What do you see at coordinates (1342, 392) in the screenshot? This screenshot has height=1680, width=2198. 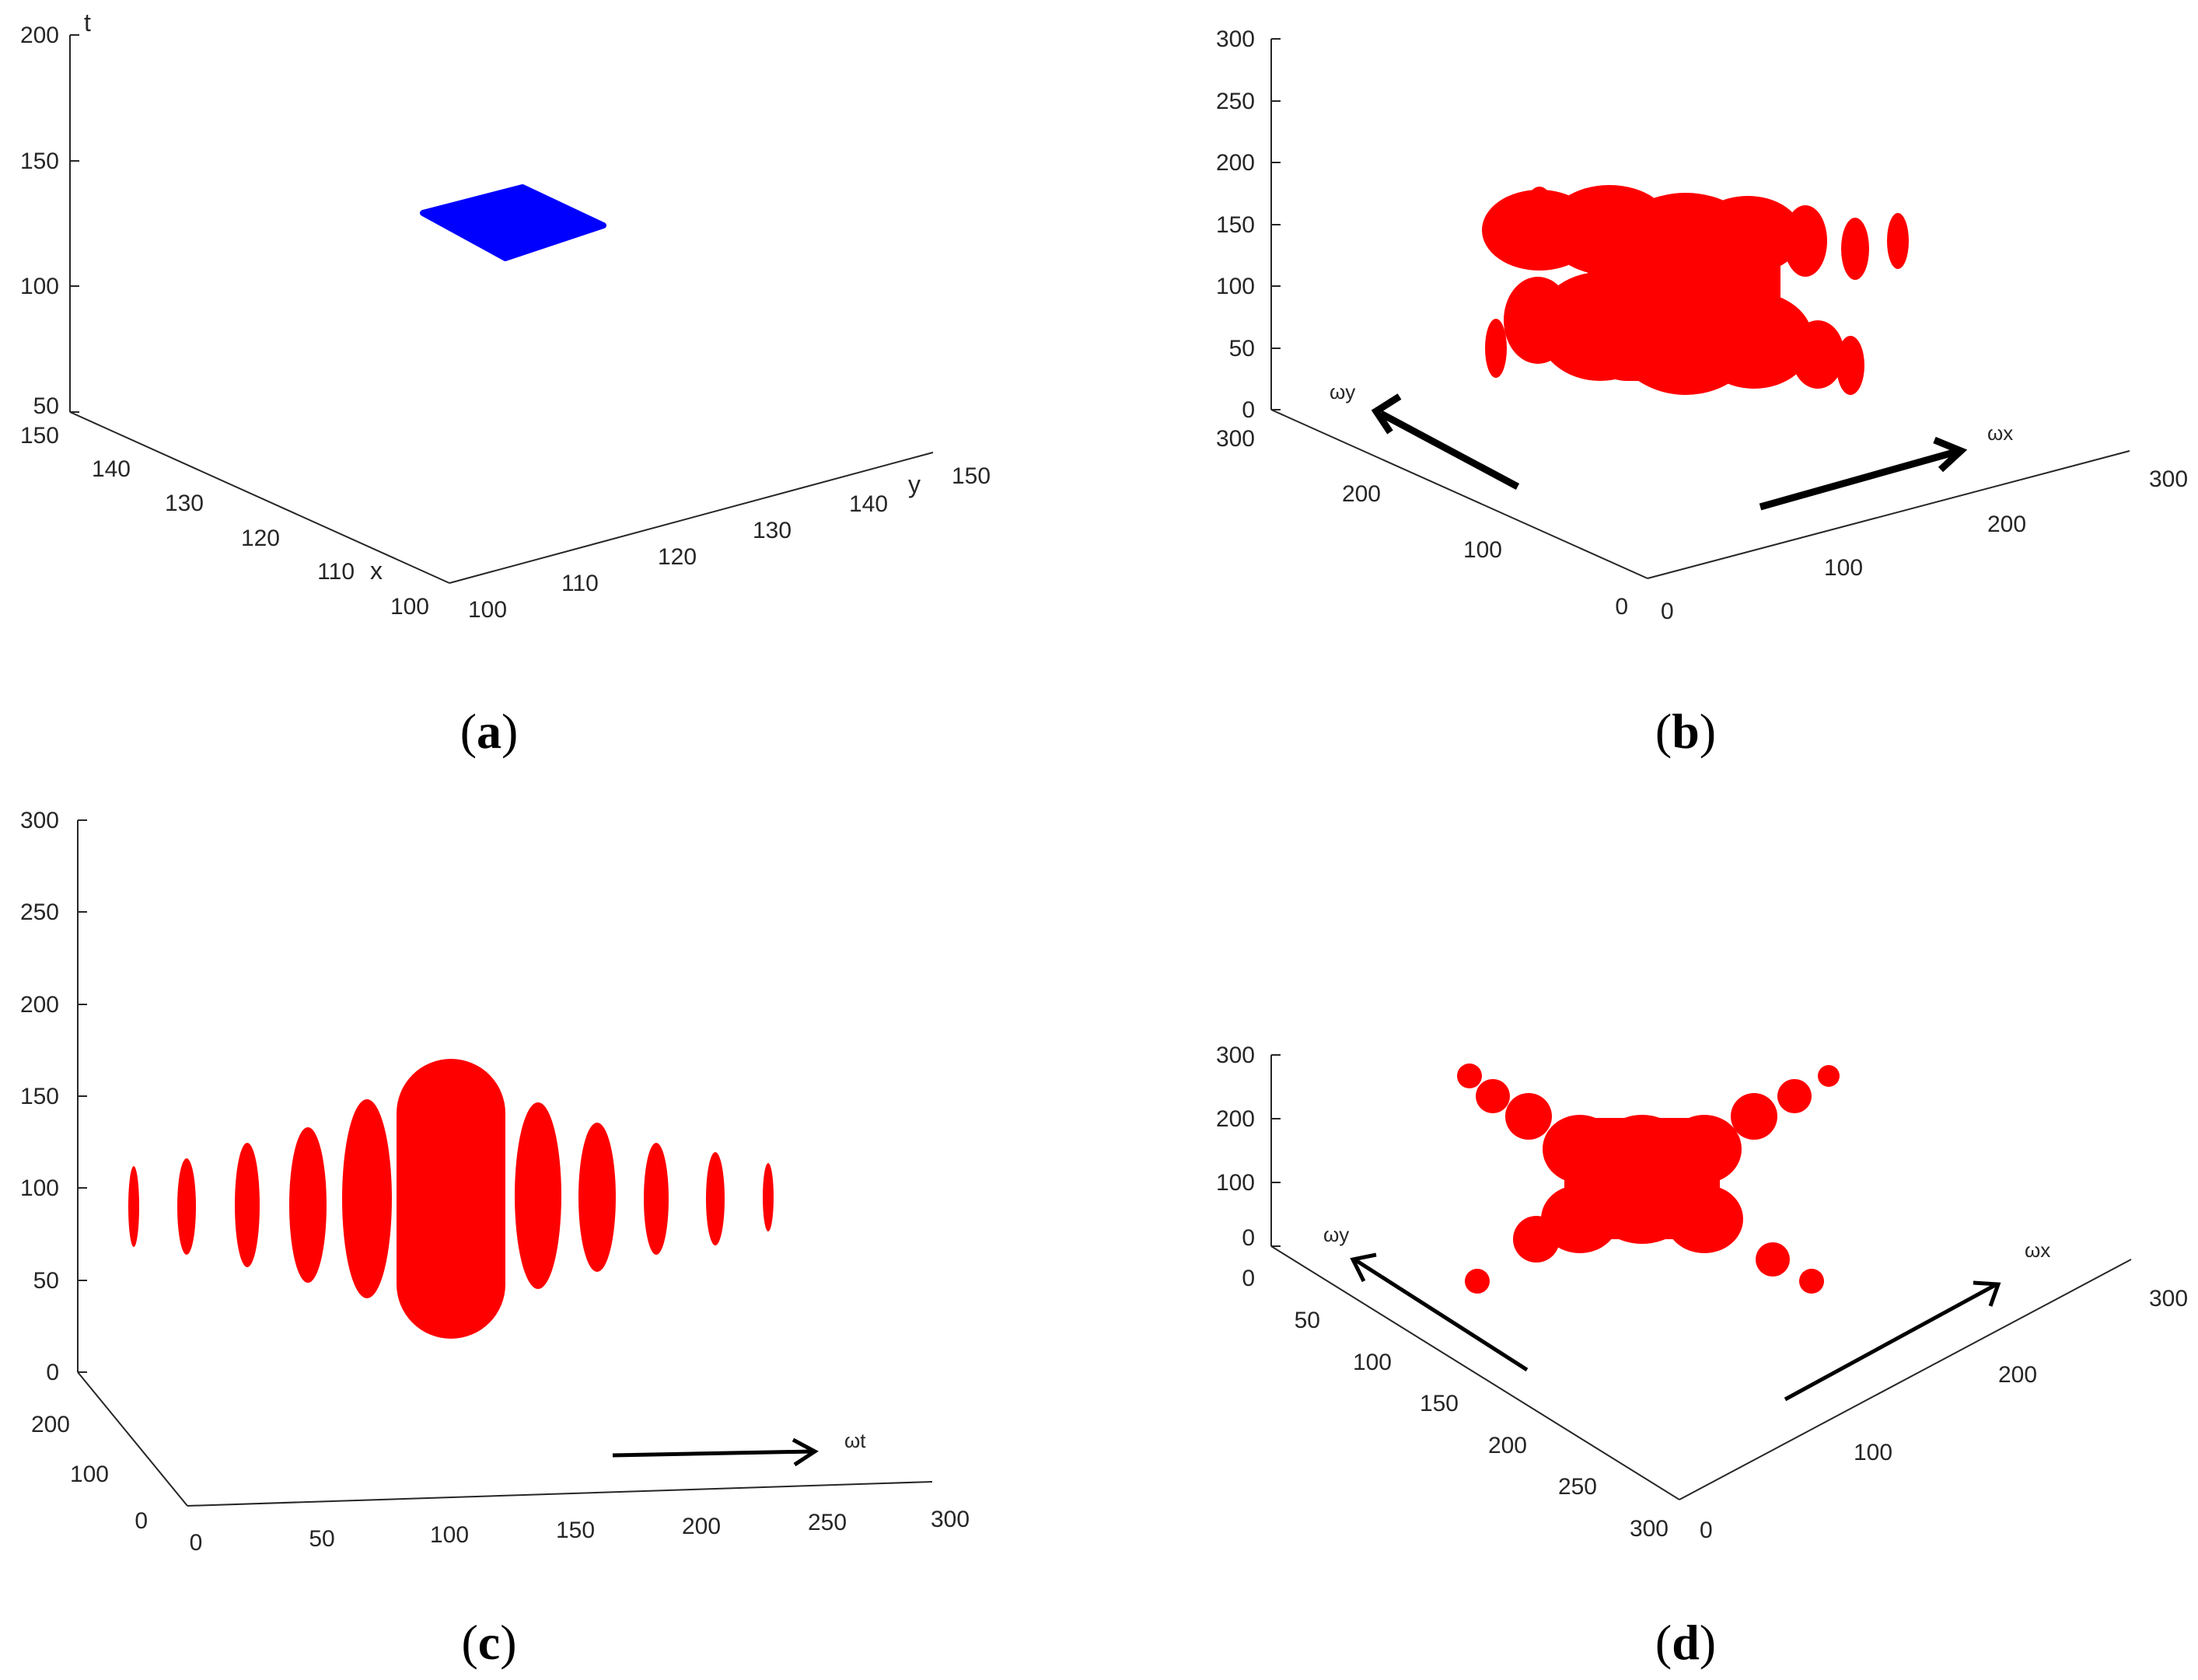 I see `panel-b-omega-y-label: ωy` at bounding box center [1342, 392].